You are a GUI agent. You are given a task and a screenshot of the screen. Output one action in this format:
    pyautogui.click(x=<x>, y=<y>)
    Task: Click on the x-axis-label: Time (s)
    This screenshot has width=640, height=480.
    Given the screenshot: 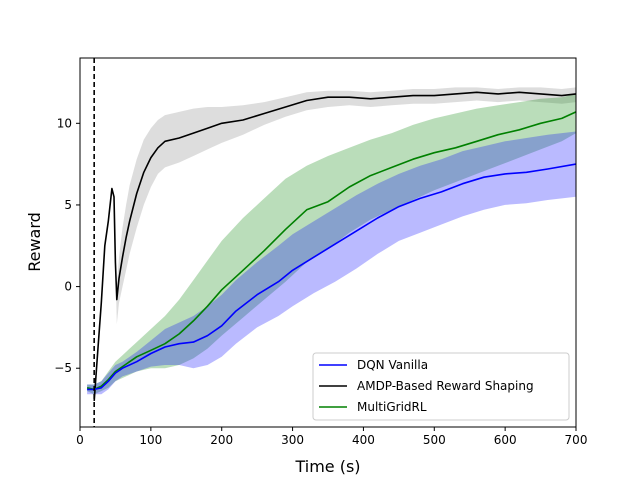 What is the action you would take?
    pyautogui.click(x=327, y=466)
    